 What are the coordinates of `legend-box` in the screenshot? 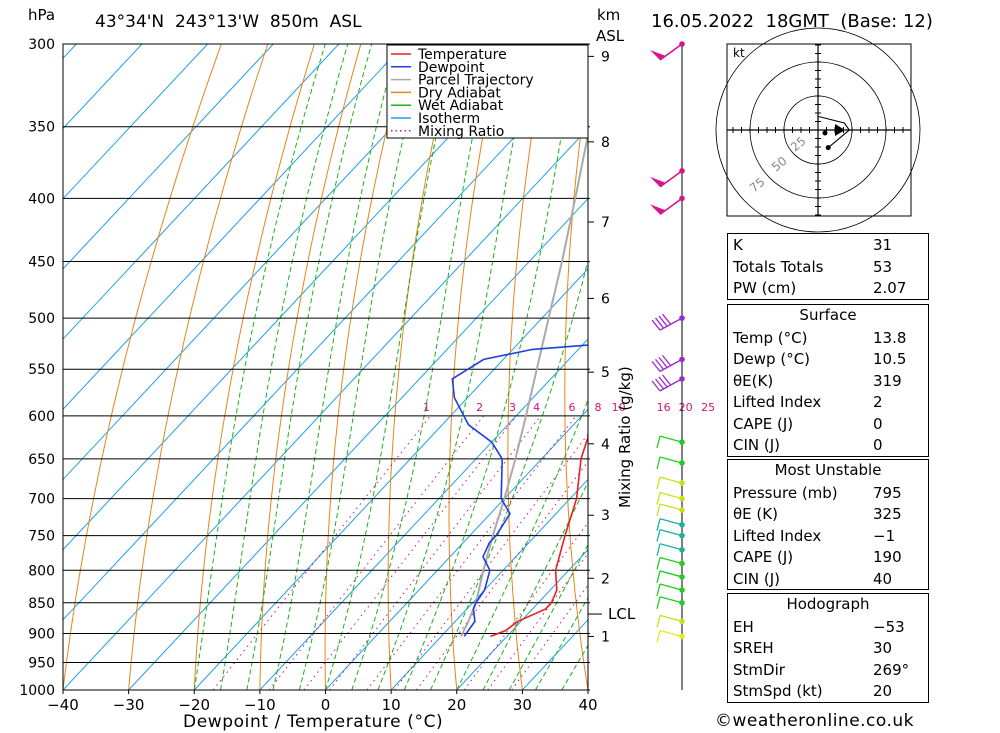 It's located at (487, 91).